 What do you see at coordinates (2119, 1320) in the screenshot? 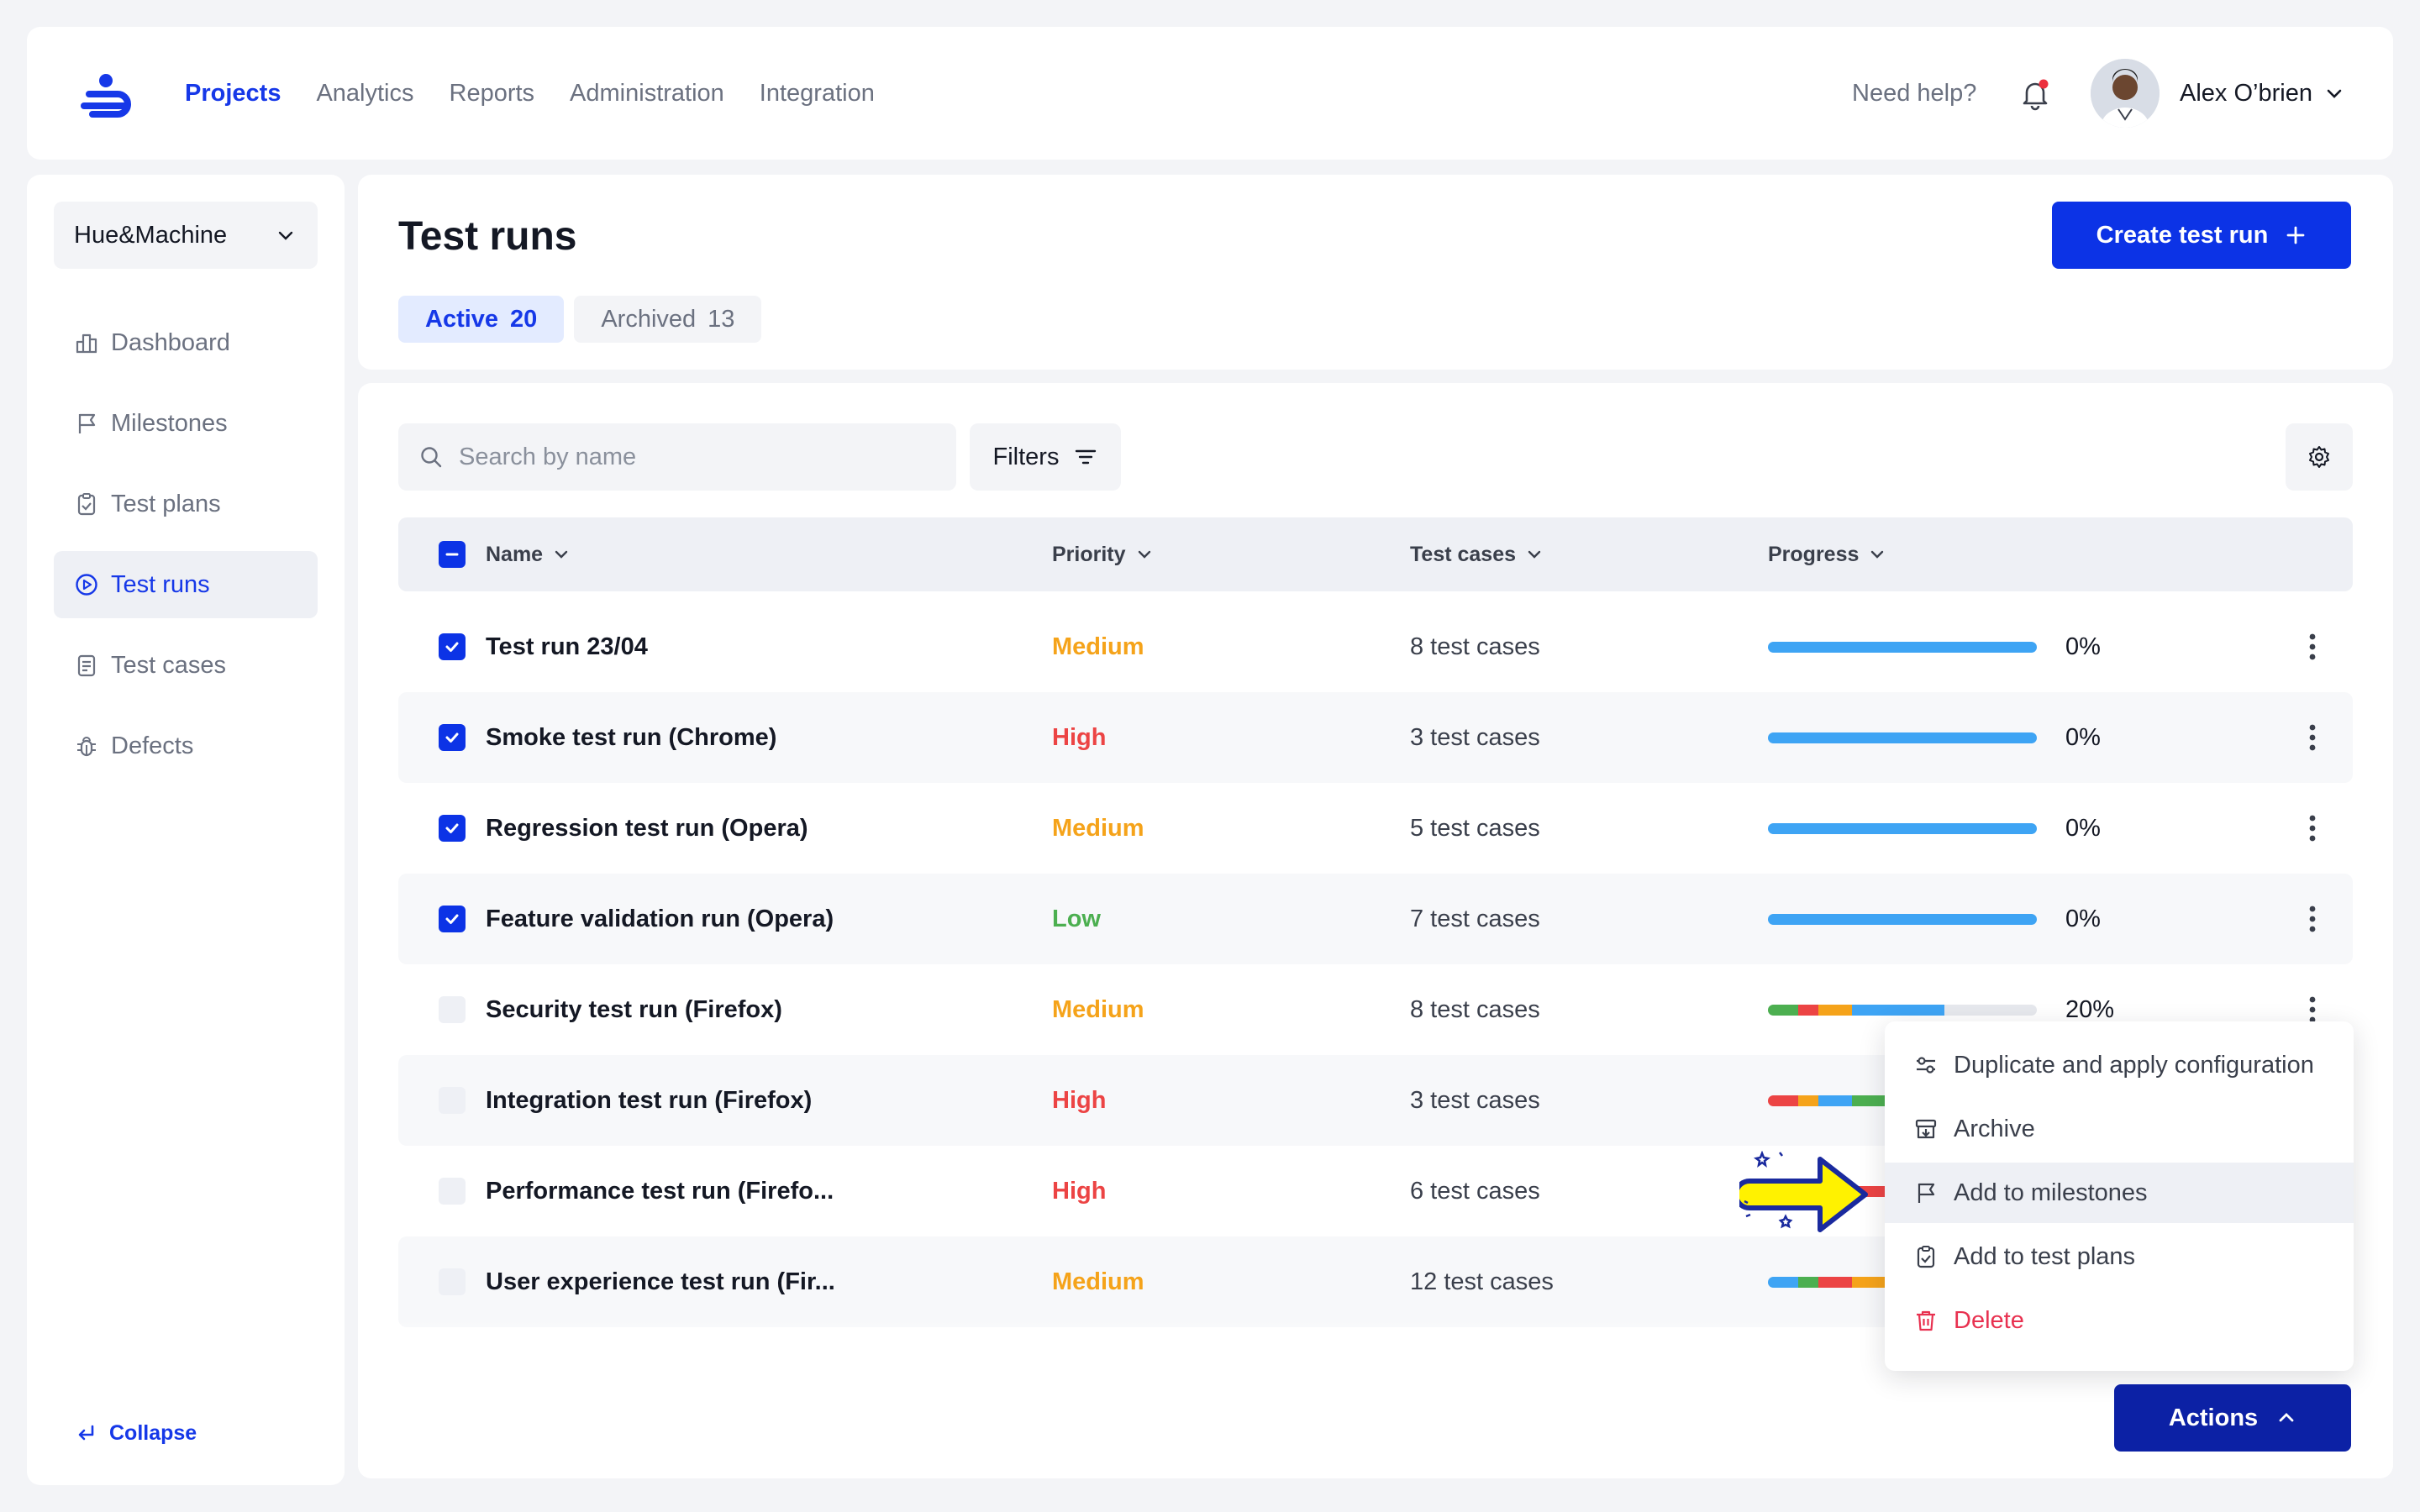
I see `menu-item-delete: Delete` at bounding box center [2119, 1320].